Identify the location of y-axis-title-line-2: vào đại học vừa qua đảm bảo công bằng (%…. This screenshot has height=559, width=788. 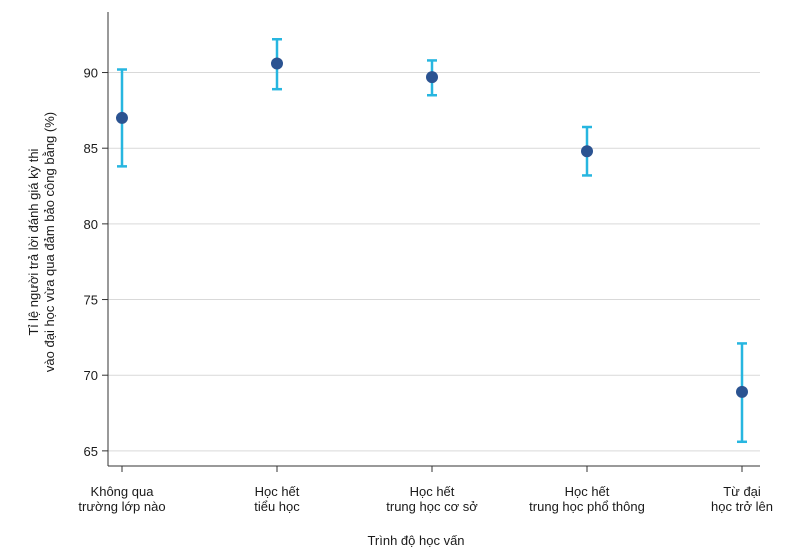
(49, 242).